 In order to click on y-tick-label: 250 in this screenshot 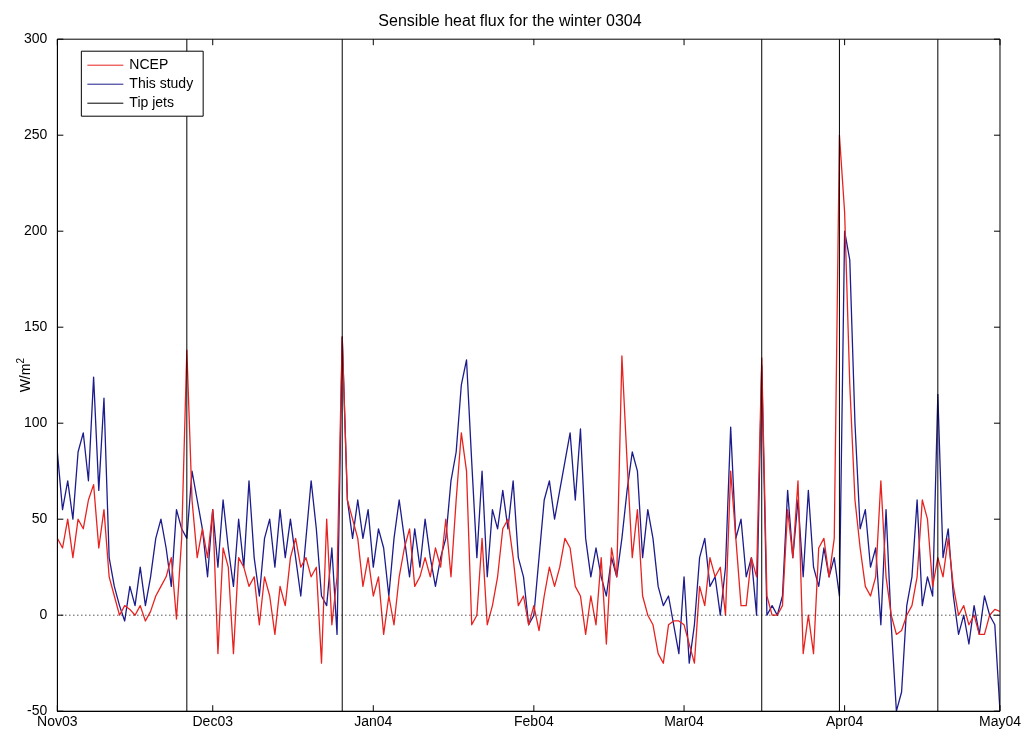, I will do `click(36, 134)`.